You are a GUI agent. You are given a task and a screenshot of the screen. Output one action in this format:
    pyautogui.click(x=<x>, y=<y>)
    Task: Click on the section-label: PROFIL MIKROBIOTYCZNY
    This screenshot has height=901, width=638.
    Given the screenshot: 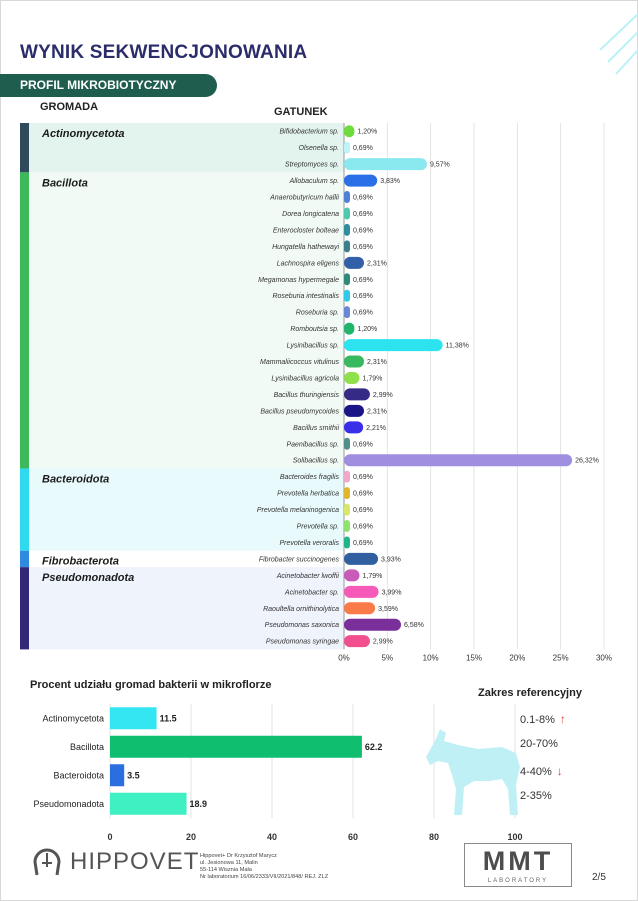 What is the action you would take?
    pyautogui.click(x=108, y=85)
    